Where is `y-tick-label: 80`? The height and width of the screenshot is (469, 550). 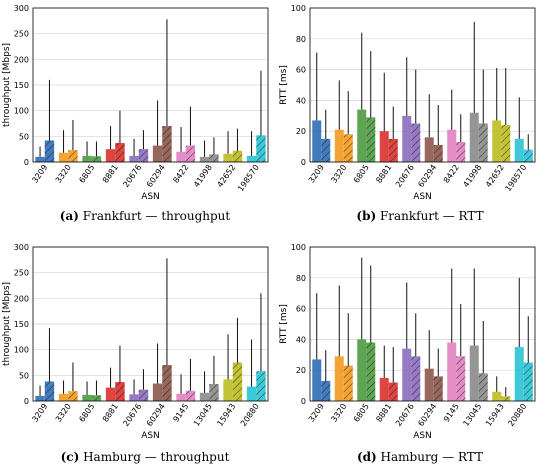 y-tick-label: 80 is located at coordinates (301, 39).